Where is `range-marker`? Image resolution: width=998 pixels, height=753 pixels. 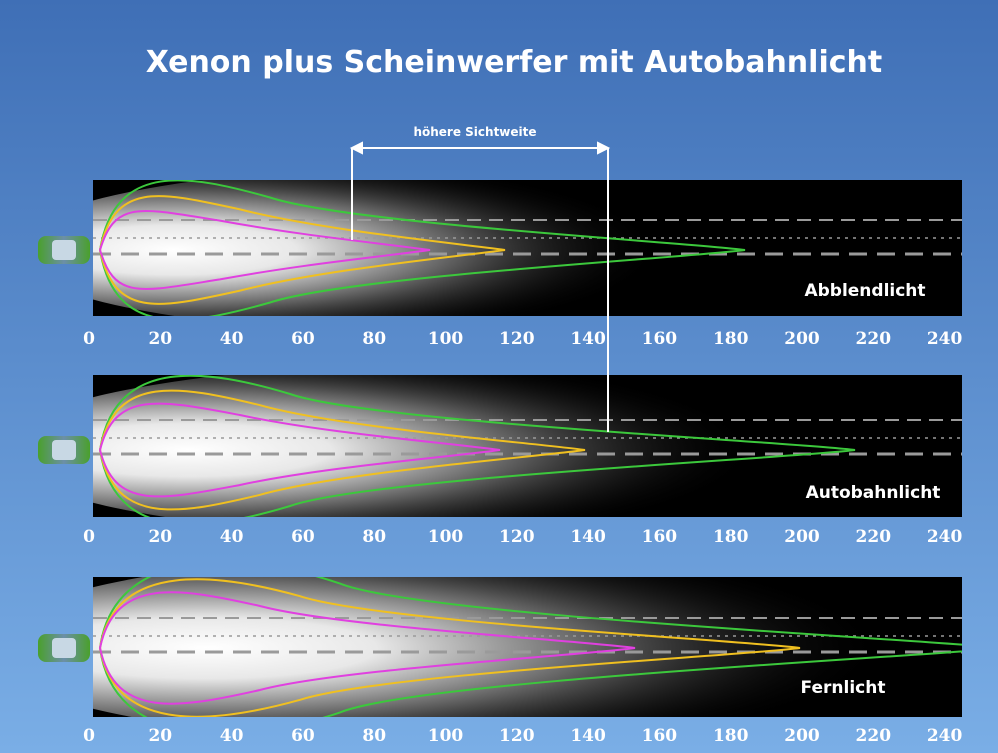 range-marker is located at coordinates (480, 286).